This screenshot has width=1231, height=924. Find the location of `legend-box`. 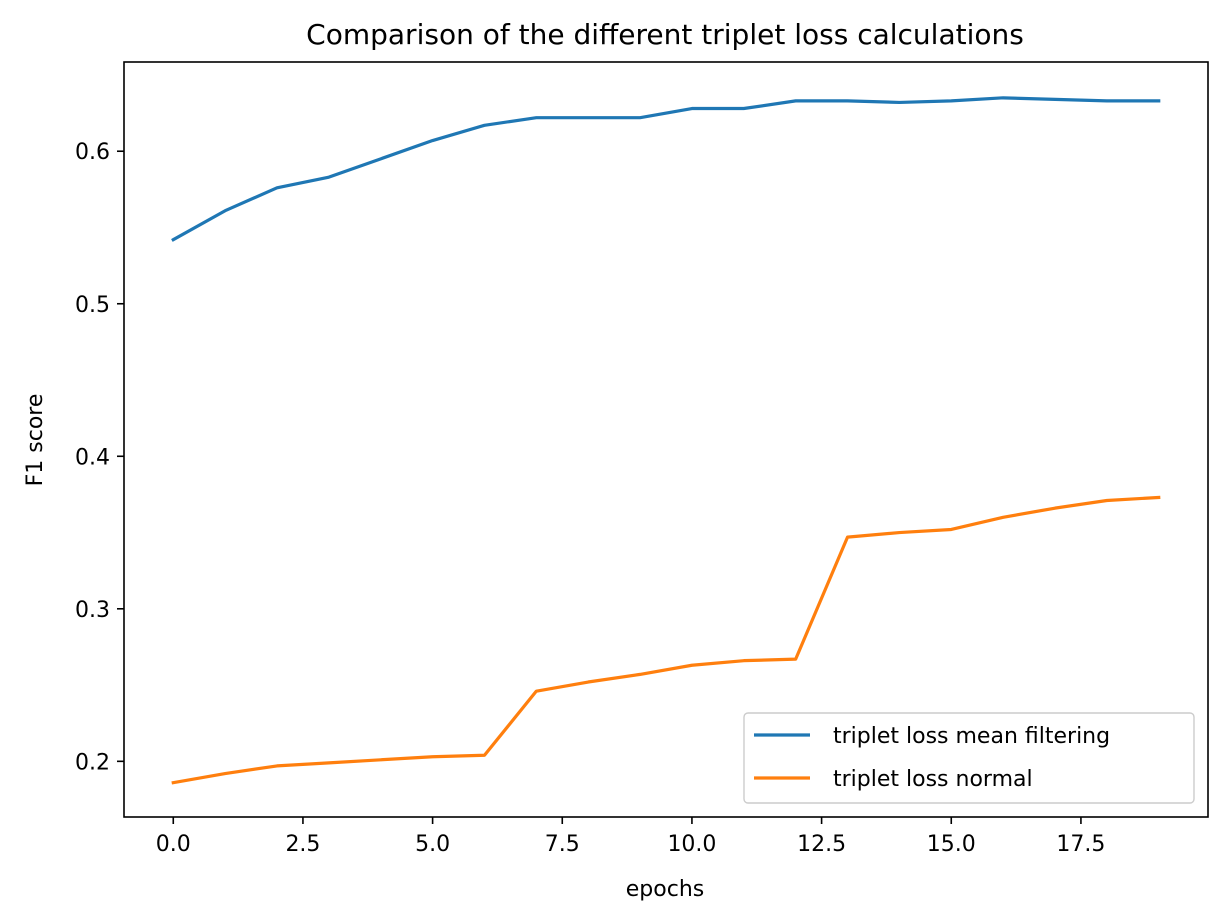

legend-box is located at coordinates (969, 758).